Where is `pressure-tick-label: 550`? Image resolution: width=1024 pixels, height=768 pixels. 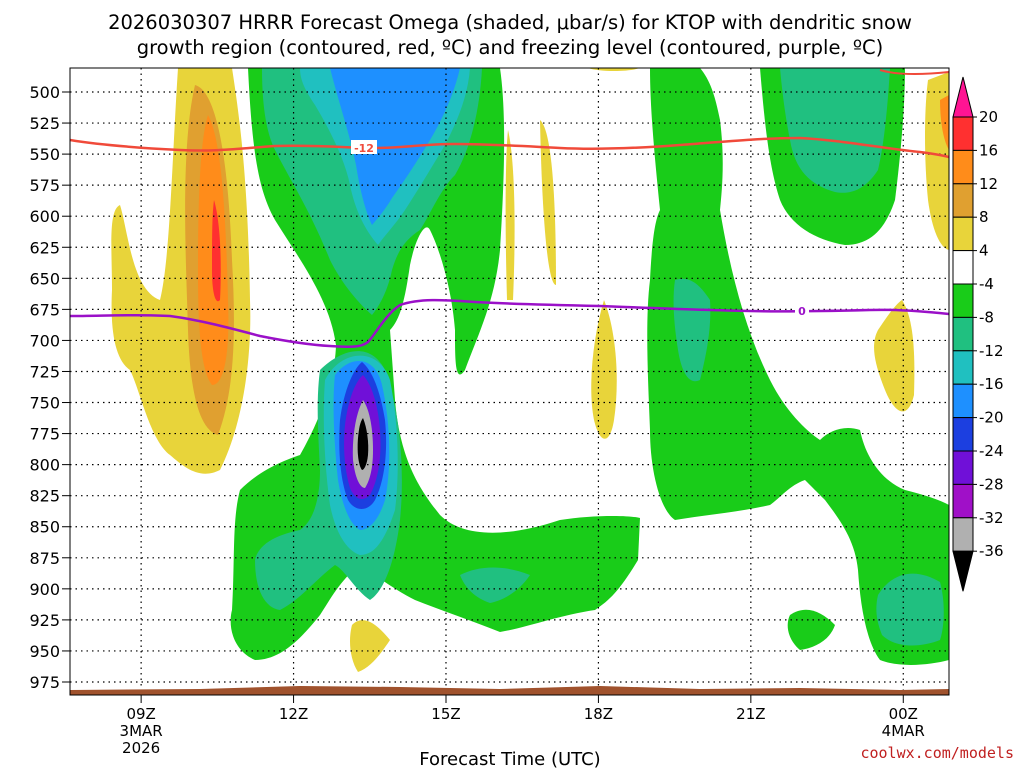
pressure-tick-label: 550 is located at coordinates (44, 154).